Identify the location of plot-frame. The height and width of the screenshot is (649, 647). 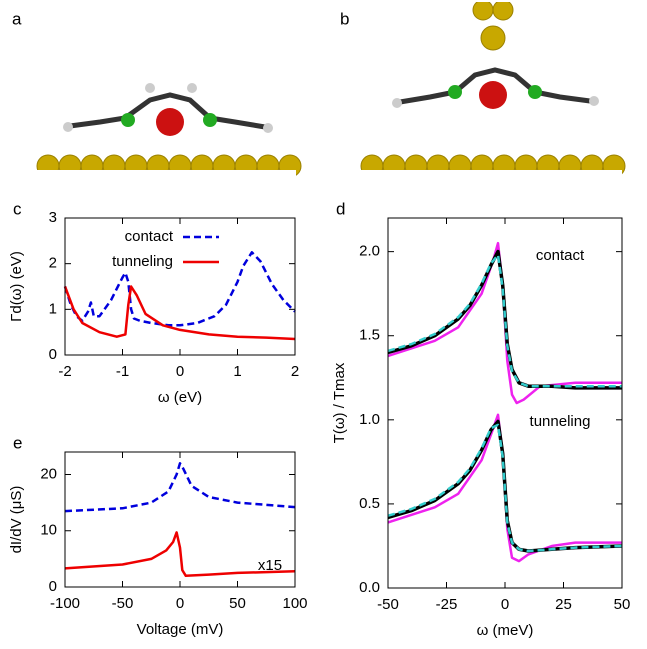
(180, 286).